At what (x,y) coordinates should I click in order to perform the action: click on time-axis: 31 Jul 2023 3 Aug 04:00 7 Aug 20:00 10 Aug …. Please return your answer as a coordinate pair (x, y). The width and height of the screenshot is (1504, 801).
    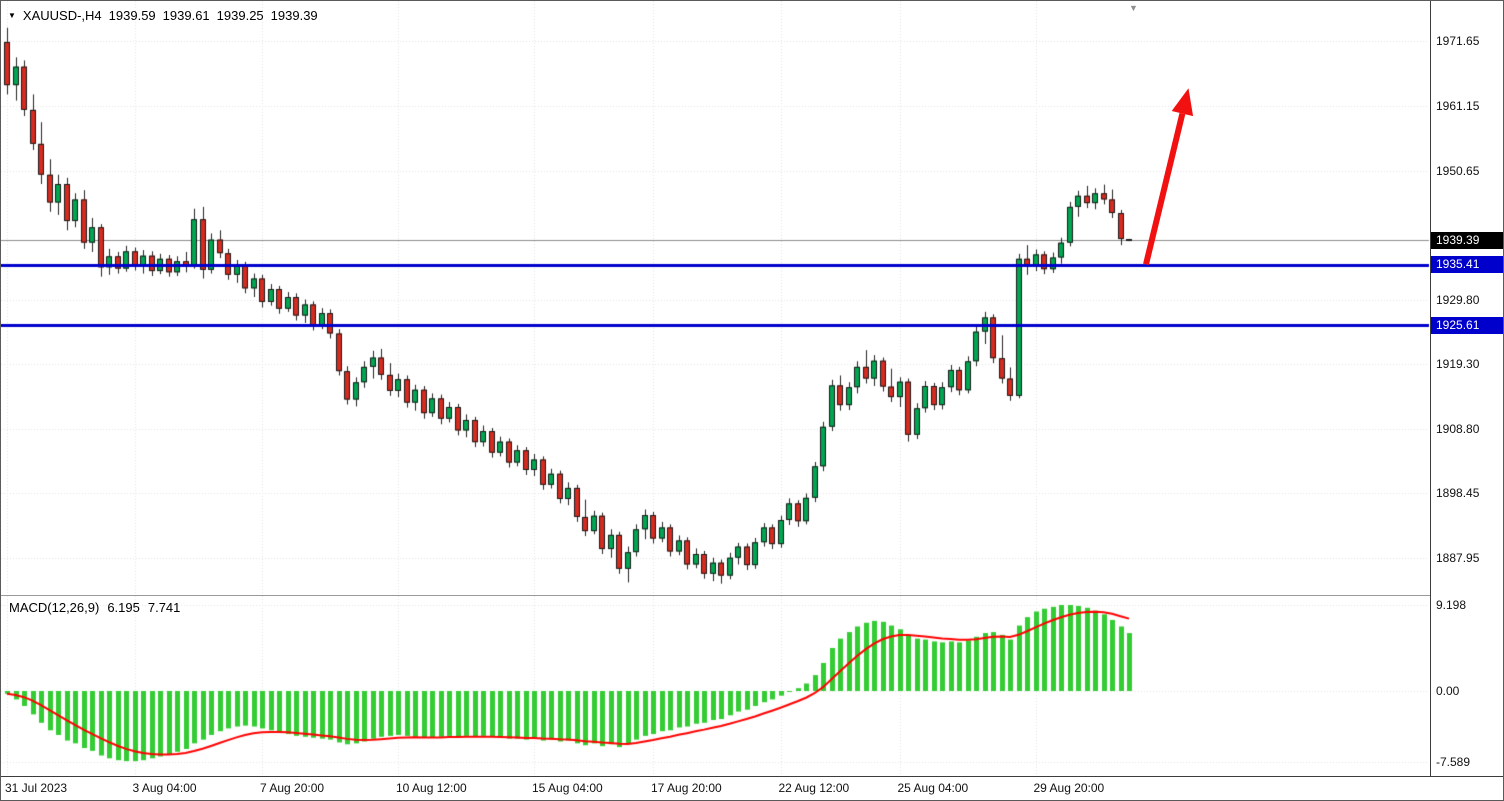
    Looking at the image, I should click on (715, 788).